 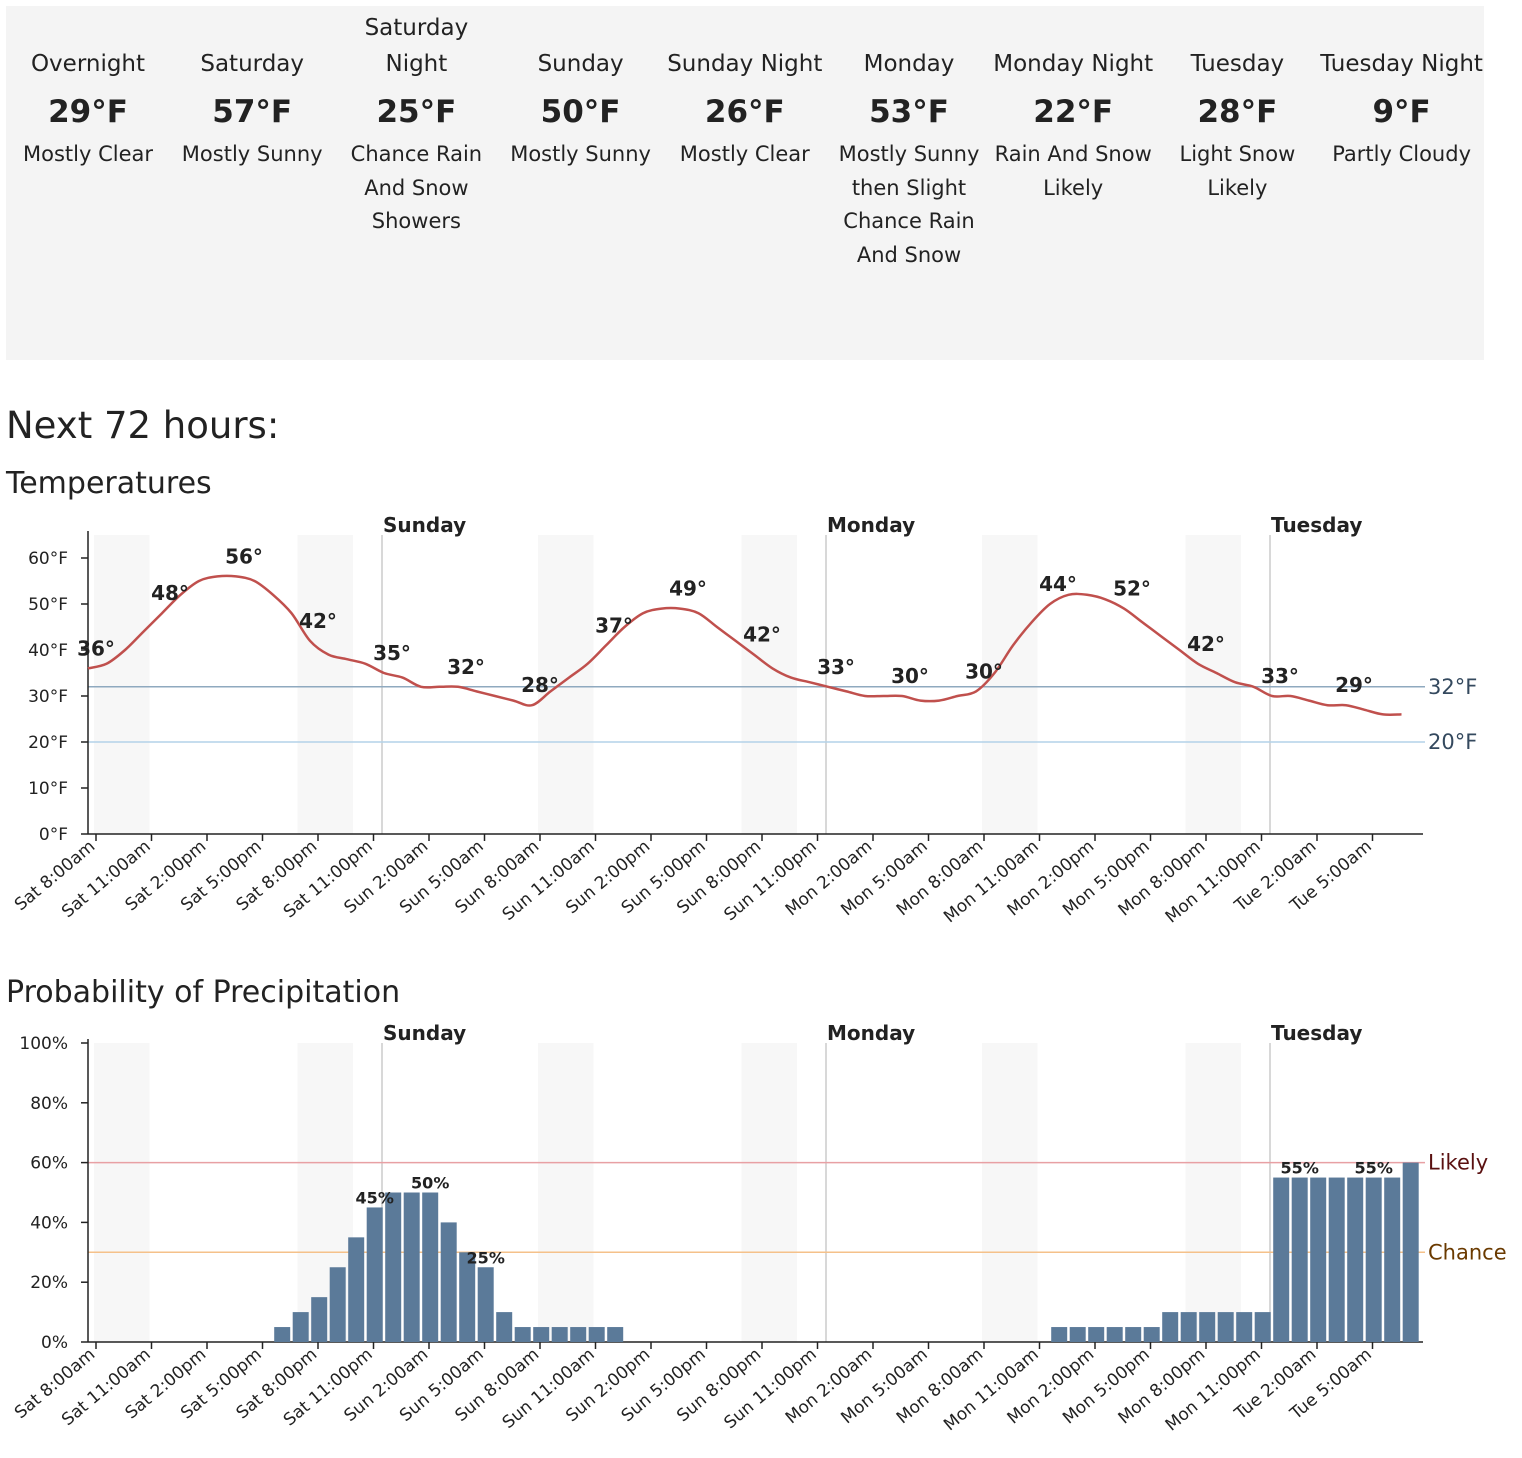 What do you see at coordinates (392, 653) in the screenshot?
I see `temperature-point-label: 35°` at bounding box center [392, 653].